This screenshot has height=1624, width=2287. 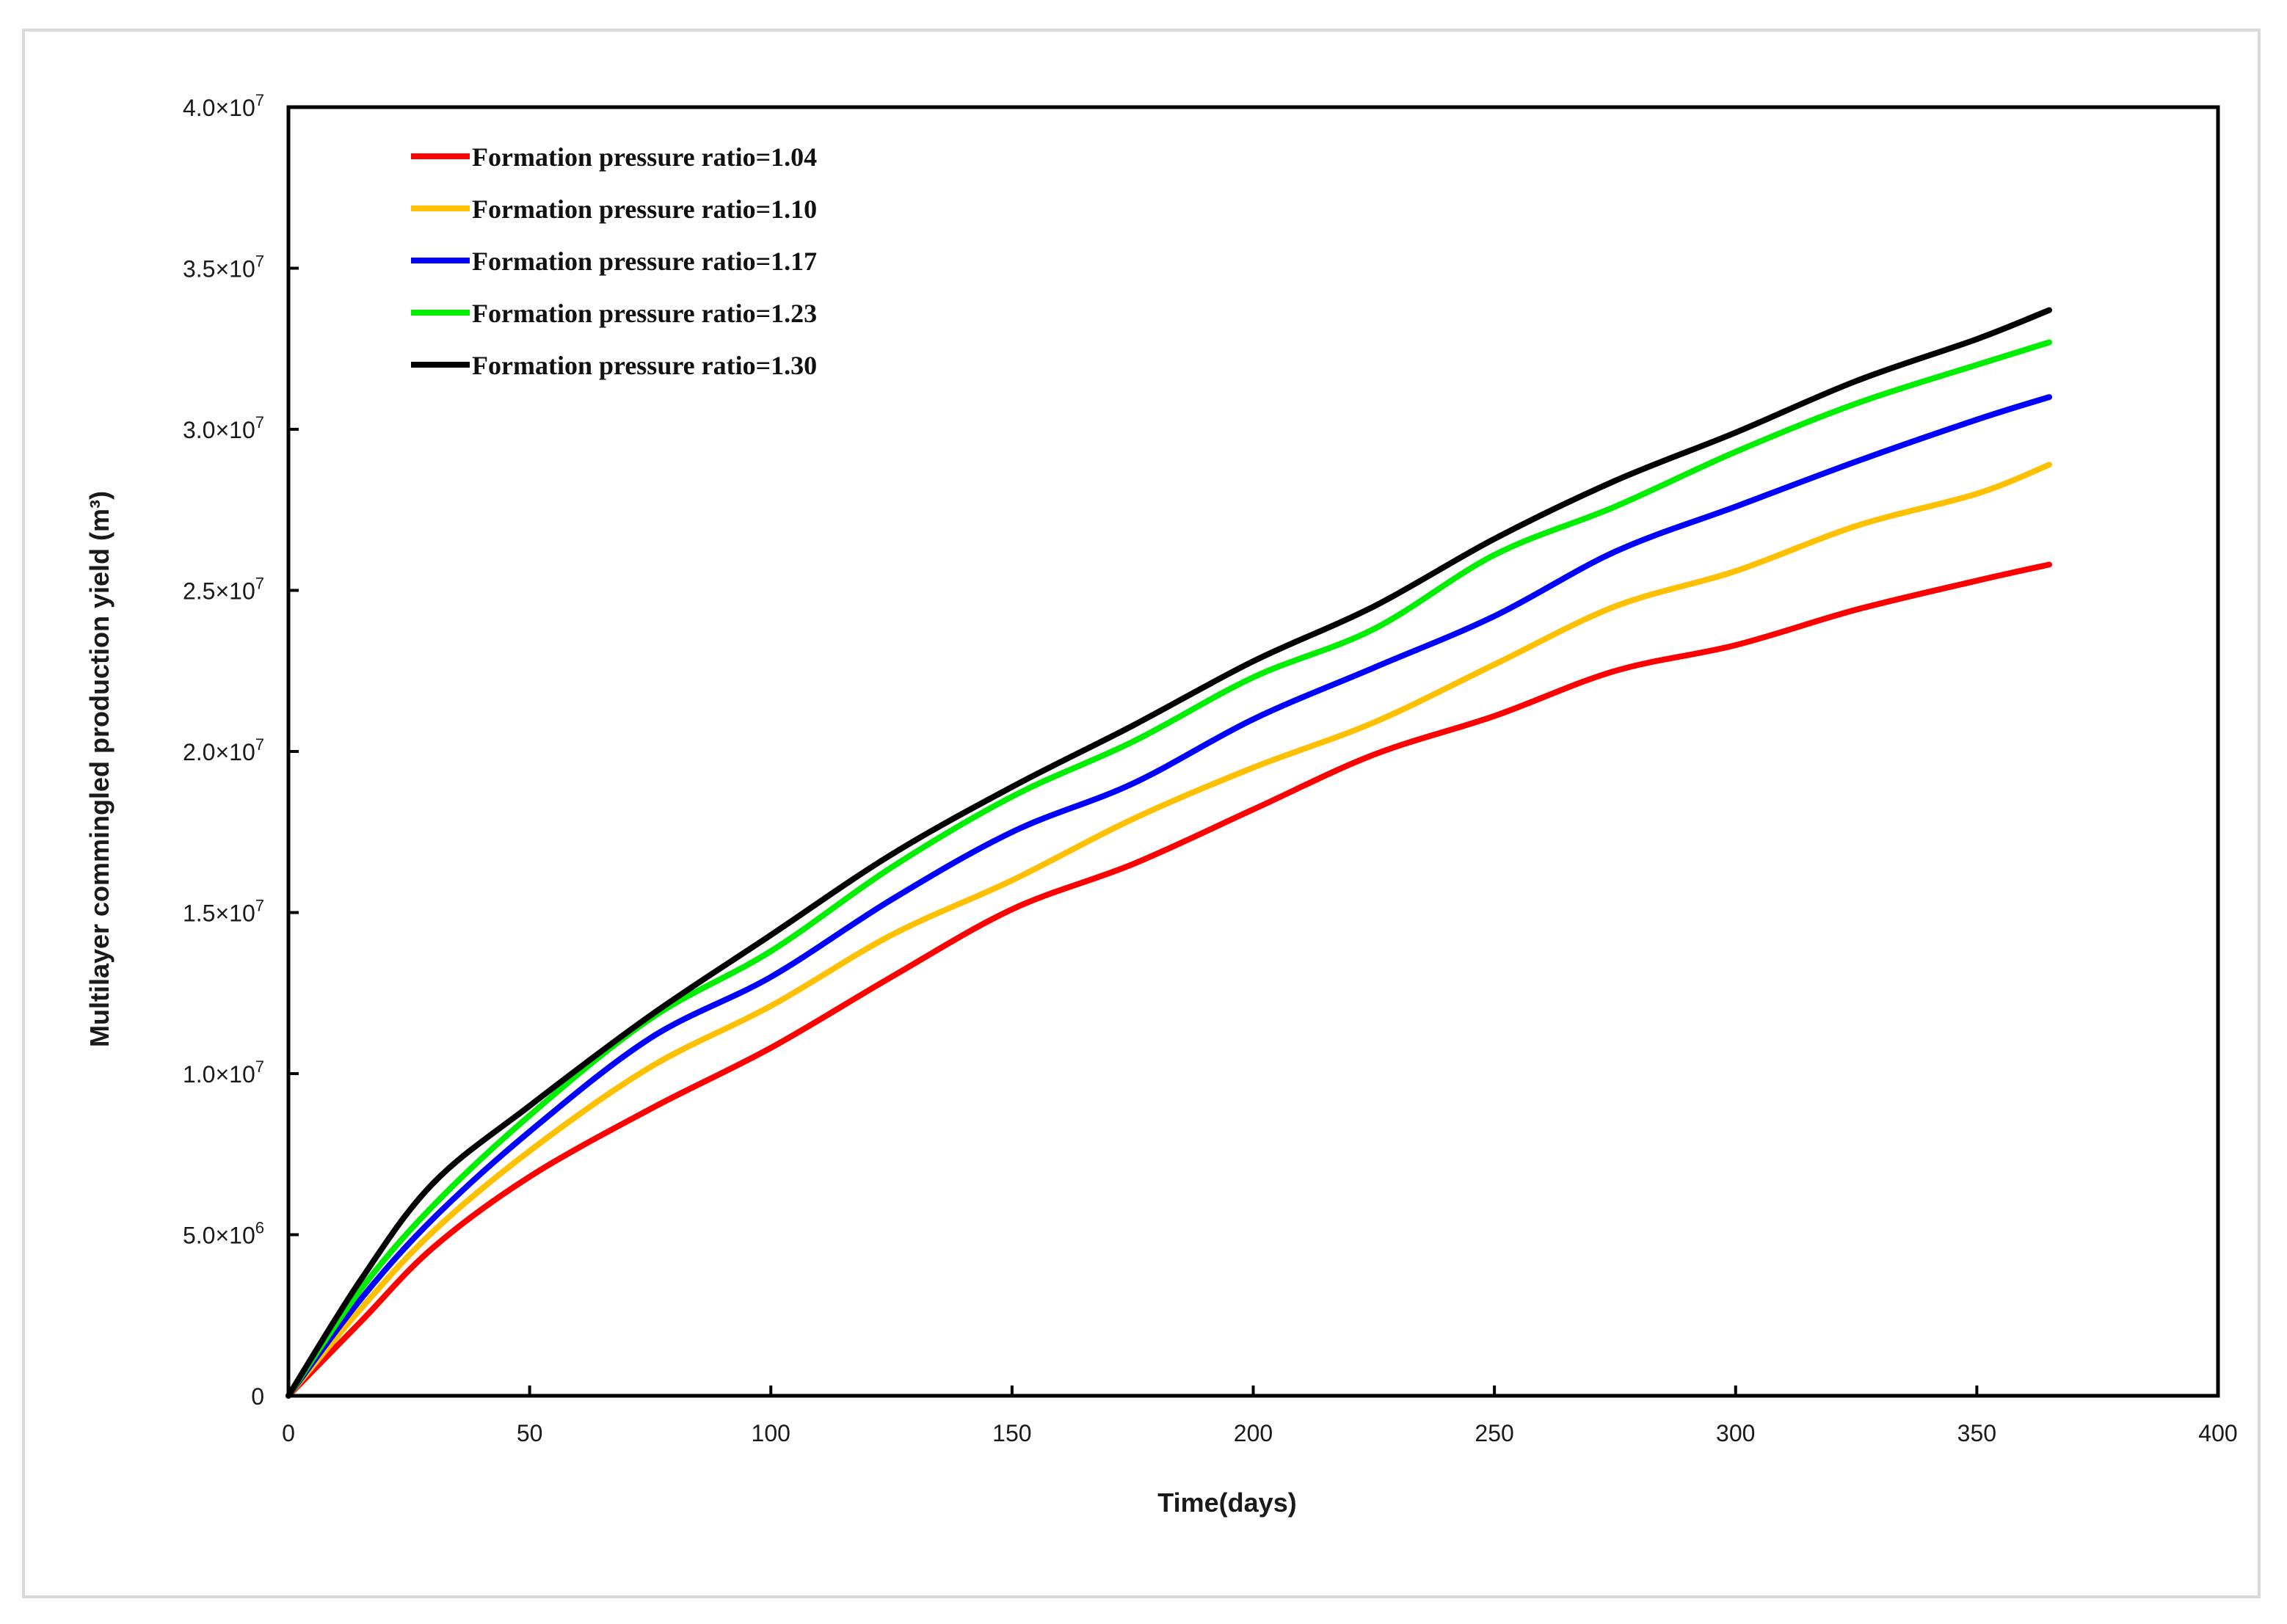 What do you see at coordinates (645, 365) in the screenshot?
I see `legend-label-4: Formation pressure ratio=1.30` at bounding box center [645, 365].